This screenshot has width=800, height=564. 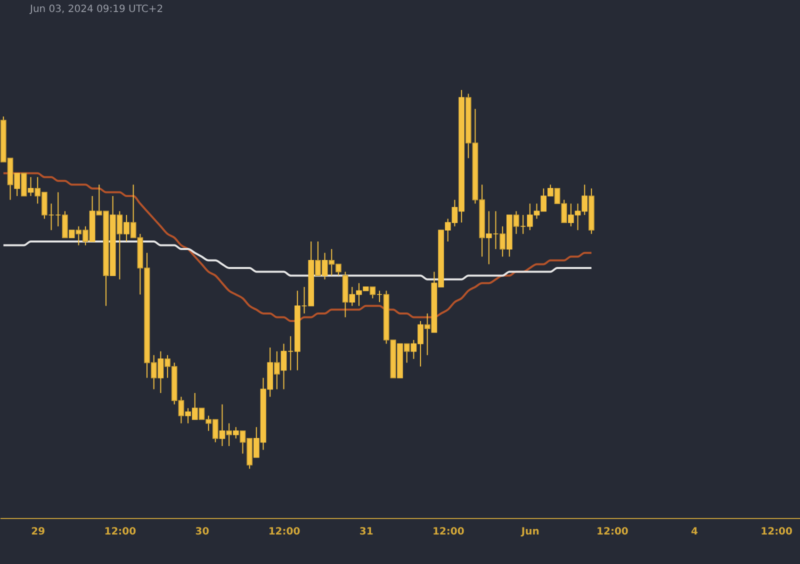 I want to click on x-tick-label: 30, so click(x=202, y=532).